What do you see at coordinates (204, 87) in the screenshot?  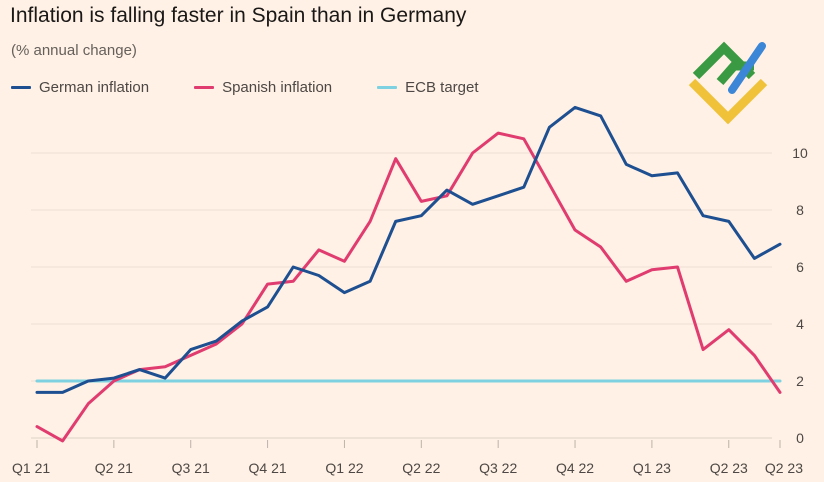 I see `legend-swatch-spanish` at bounding box center [204, 87].